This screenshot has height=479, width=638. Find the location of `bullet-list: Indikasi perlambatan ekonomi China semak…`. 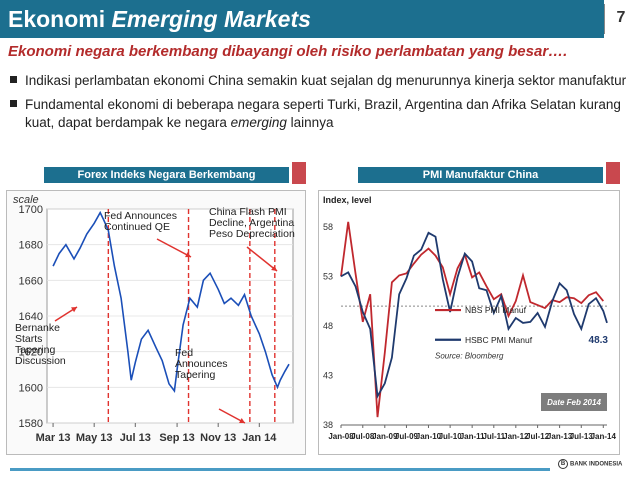

bullet-list: Indikasi perlambatan ekonomi China semak… is located at coordinates (320, 105).